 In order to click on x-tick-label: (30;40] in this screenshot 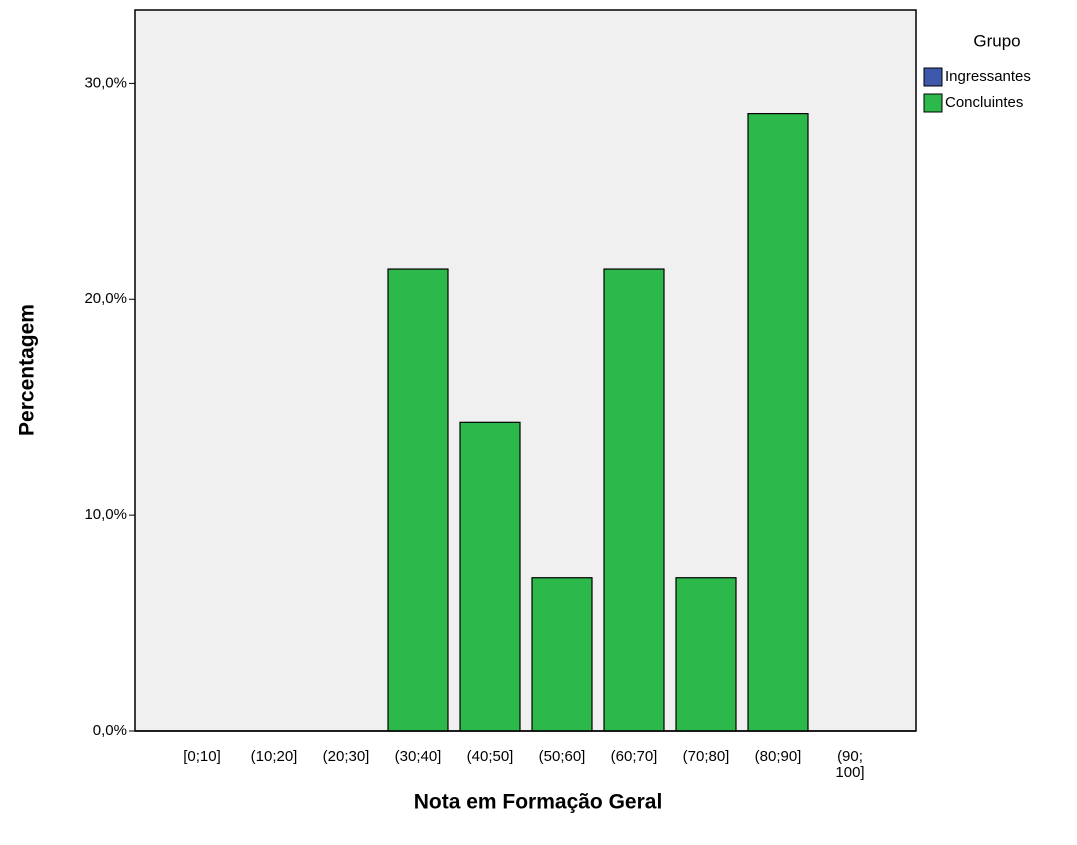, I will do `click(418, 756)`.